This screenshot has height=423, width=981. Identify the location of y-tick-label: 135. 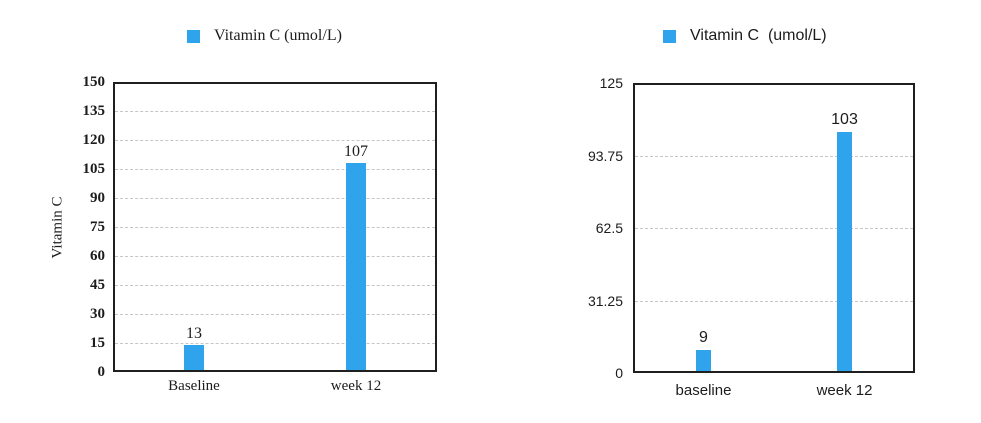
(94, 111).